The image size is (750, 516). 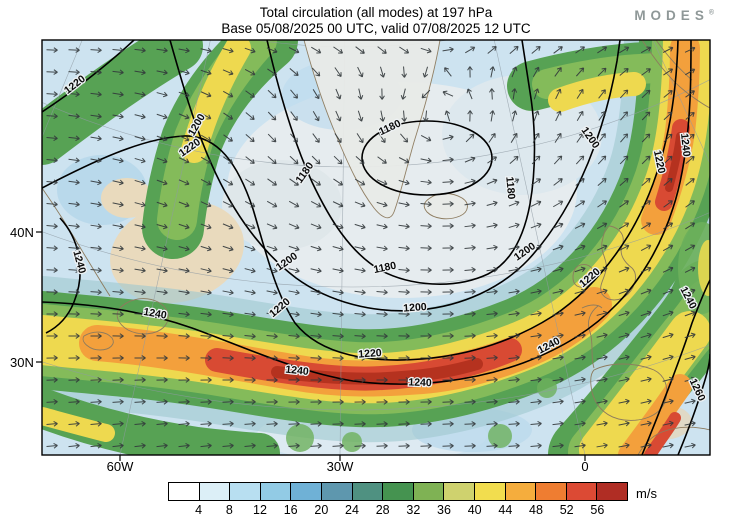 I want to click on coast-uk, so click(x=618, y=263).